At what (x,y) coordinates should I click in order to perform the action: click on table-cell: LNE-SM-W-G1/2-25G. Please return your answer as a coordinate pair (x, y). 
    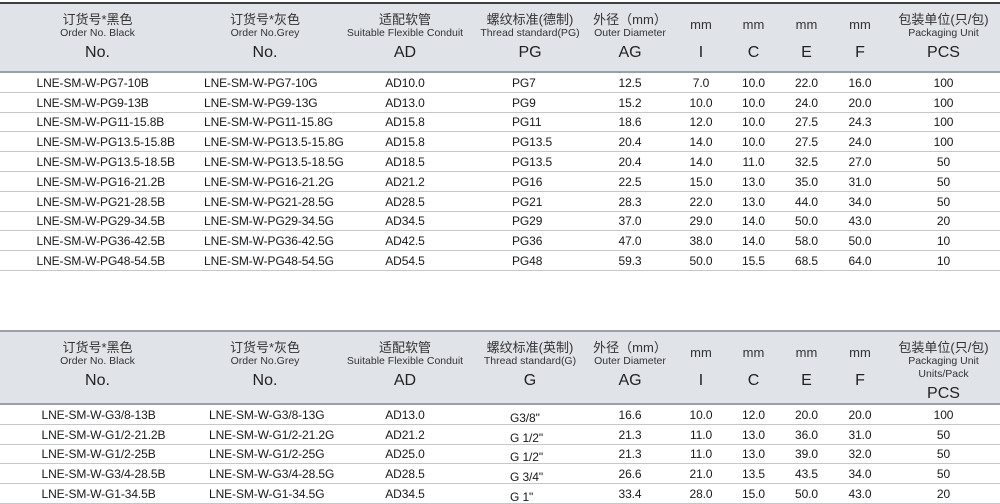
    Looking at the image, I should click on (265, 454).